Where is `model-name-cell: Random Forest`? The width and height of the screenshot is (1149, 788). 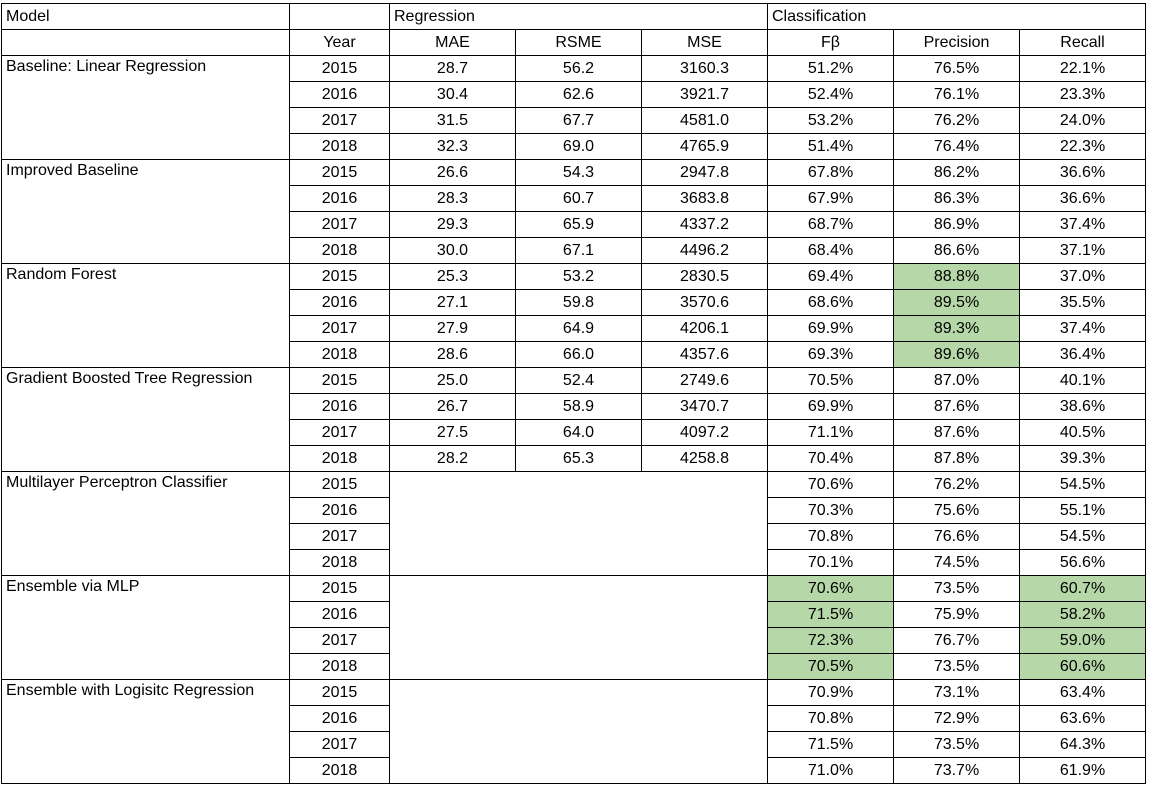
model-name-cell: Random Forest is located at coordinates (145, 315).